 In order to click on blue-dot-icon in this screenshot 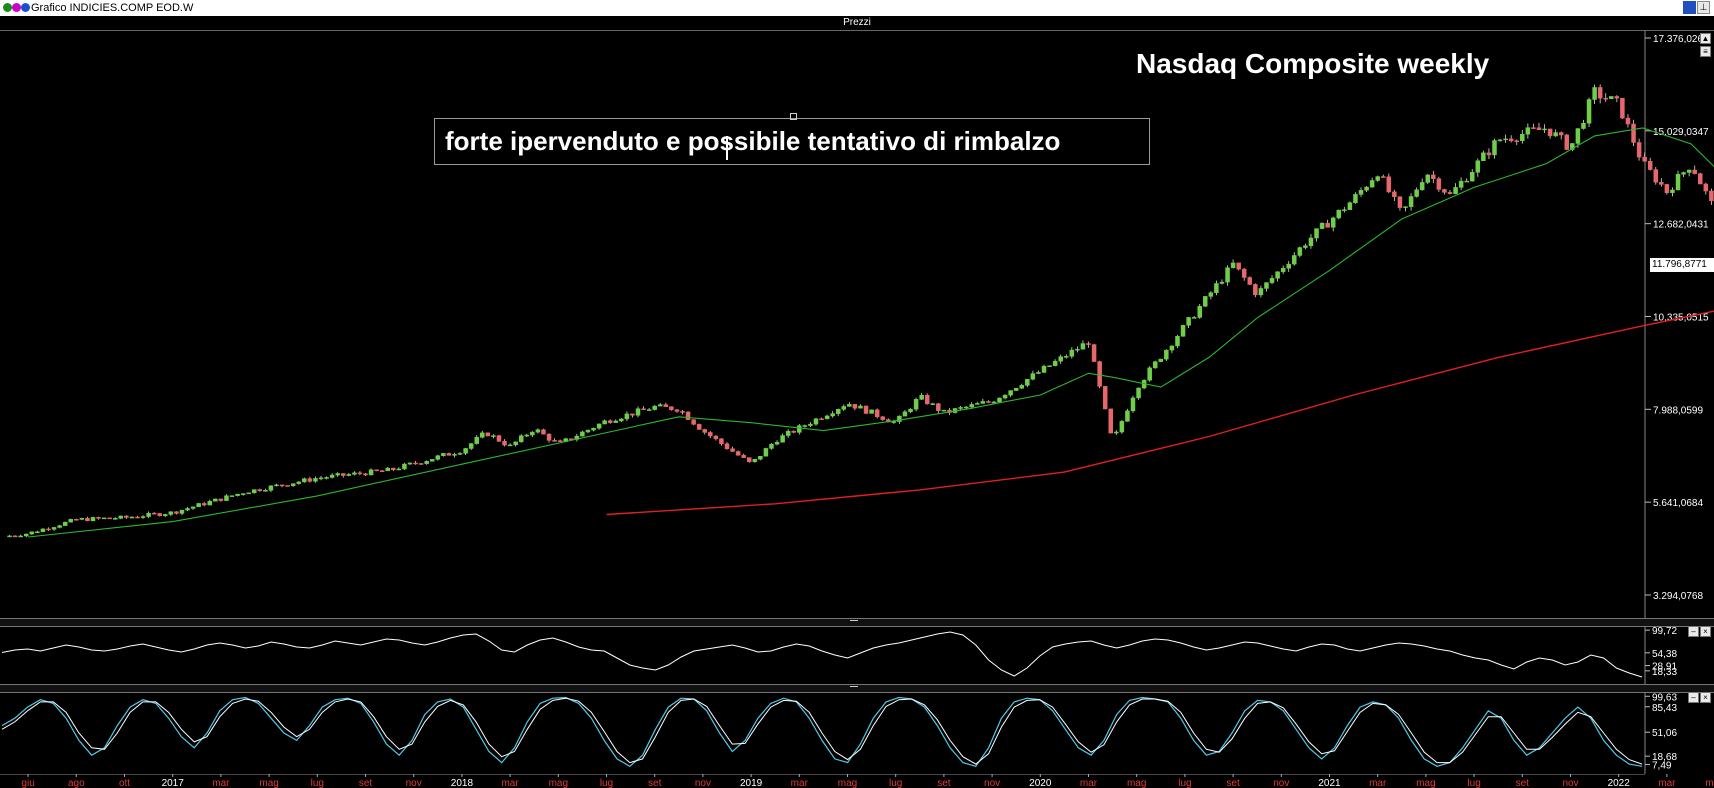, I will do `click(25, 7)`.